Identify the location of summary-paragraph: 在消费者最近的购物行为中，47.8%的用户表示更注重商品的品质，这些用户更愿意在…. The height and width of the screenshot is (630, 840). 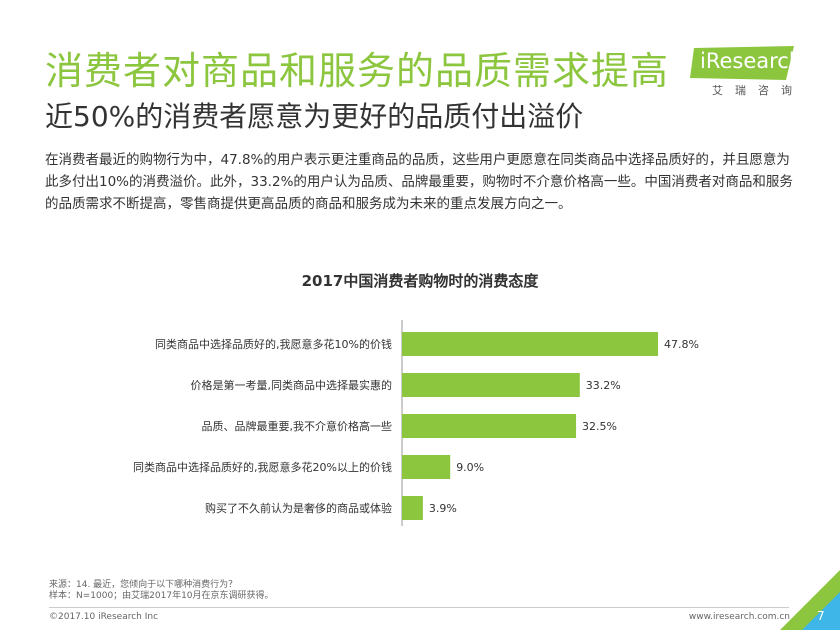
(419, 182).